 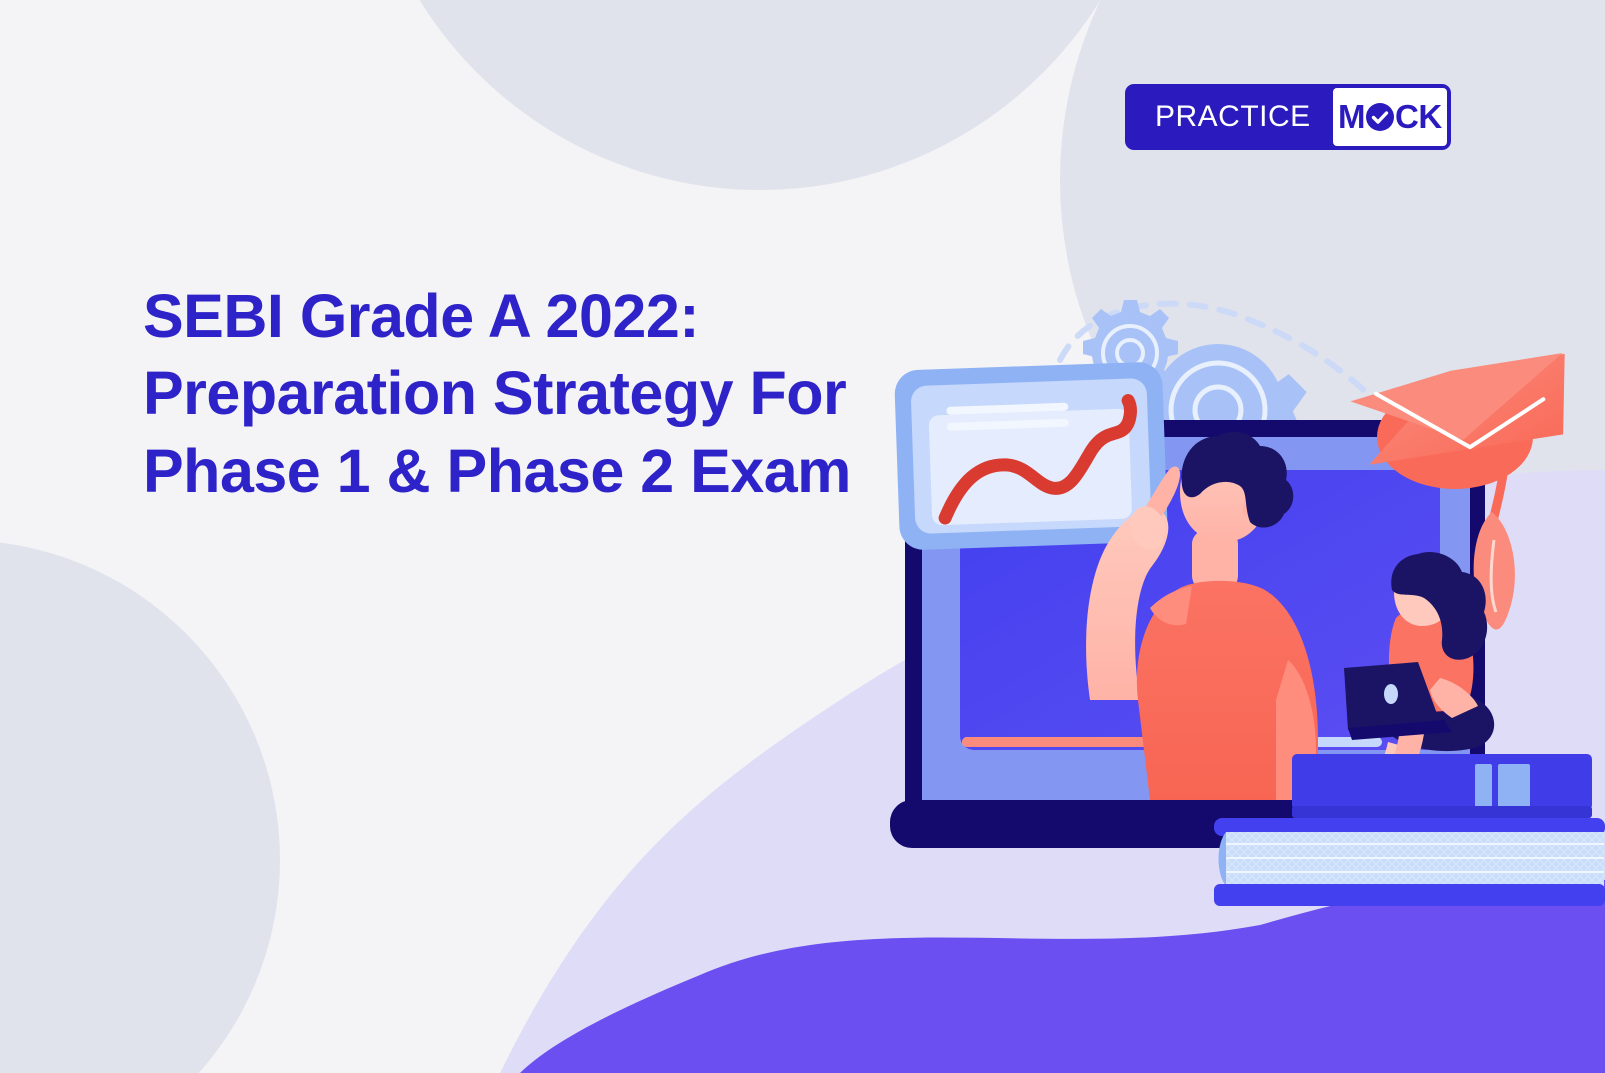 I want to click on presenter-hair, so click(x=1237, y=479).